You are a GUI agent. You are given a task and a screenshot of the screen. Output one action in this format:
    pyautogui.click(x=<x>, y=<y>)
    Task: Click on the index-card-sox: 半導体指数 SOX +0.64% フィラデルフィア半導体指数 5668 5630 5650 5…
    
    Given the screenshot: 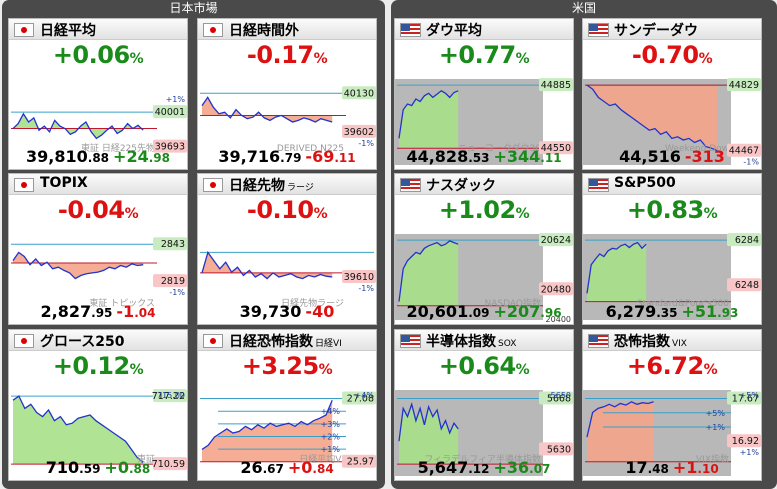 What is the action you would take?
    pyautogui.click(x=484, y=405)
    